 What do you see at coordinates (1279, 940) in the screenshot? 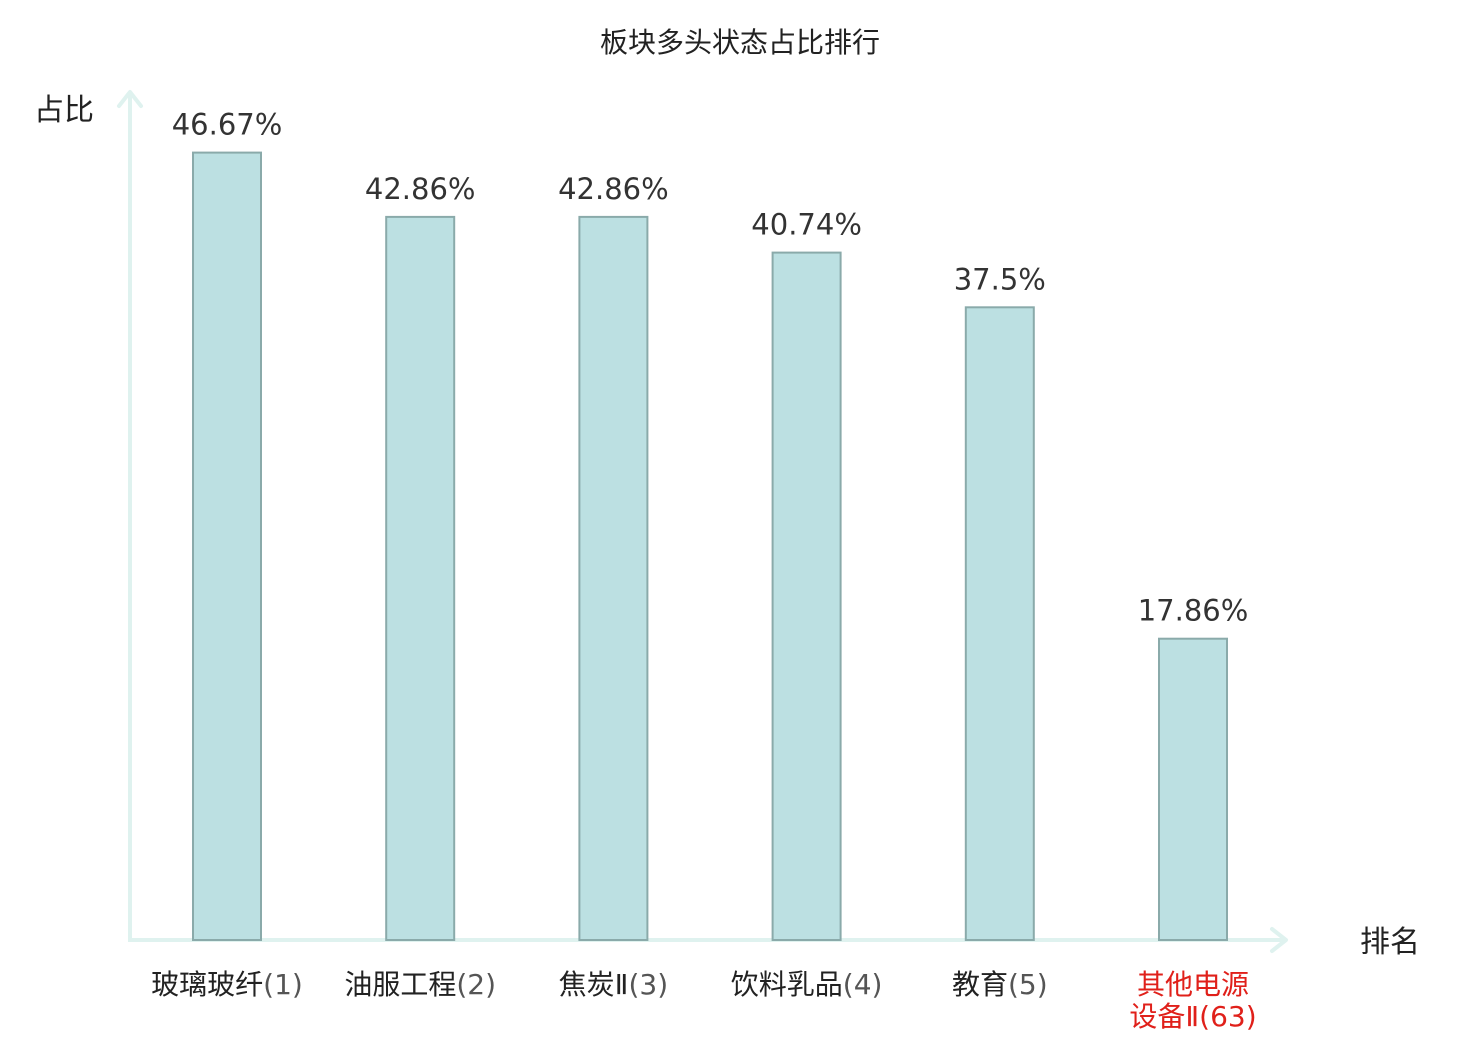
I see `x-axis-arrow-icon` at bounding box center [1279, 940].